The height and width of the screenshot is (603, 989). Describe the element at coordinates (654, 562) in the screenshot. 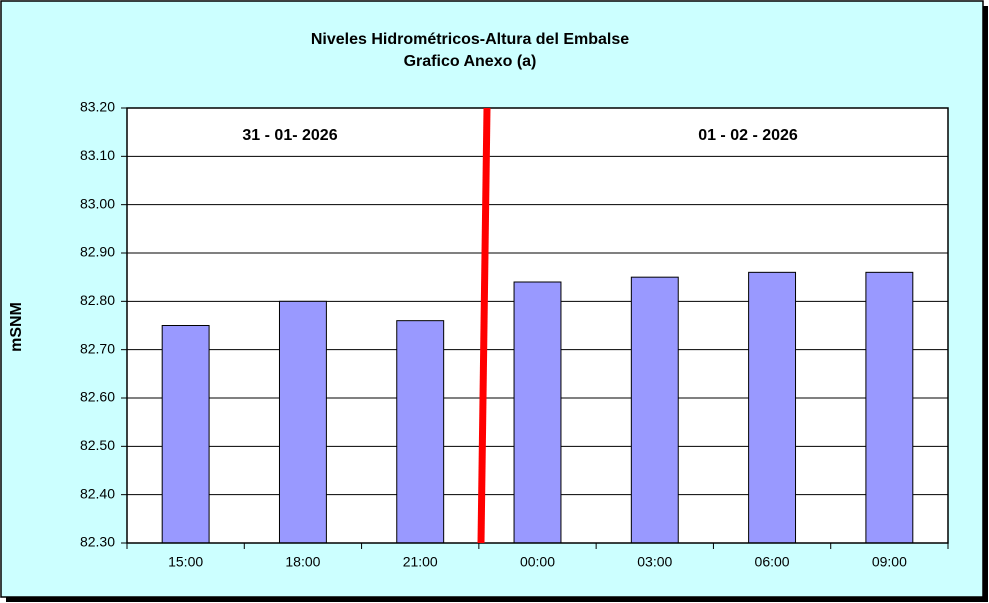

I see `x-tick-label: 03:00` at that location.